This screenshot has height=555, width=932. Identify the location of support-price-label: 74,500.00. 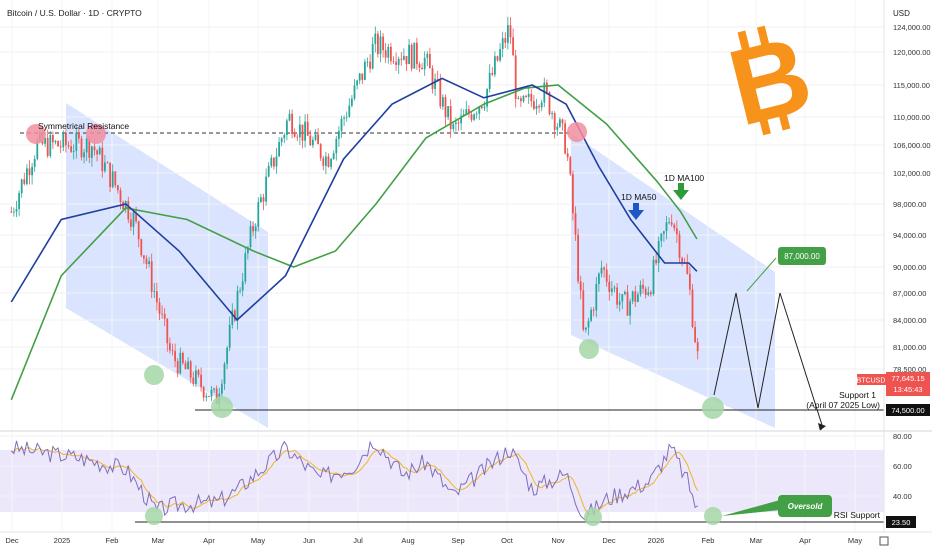
(907, 410).